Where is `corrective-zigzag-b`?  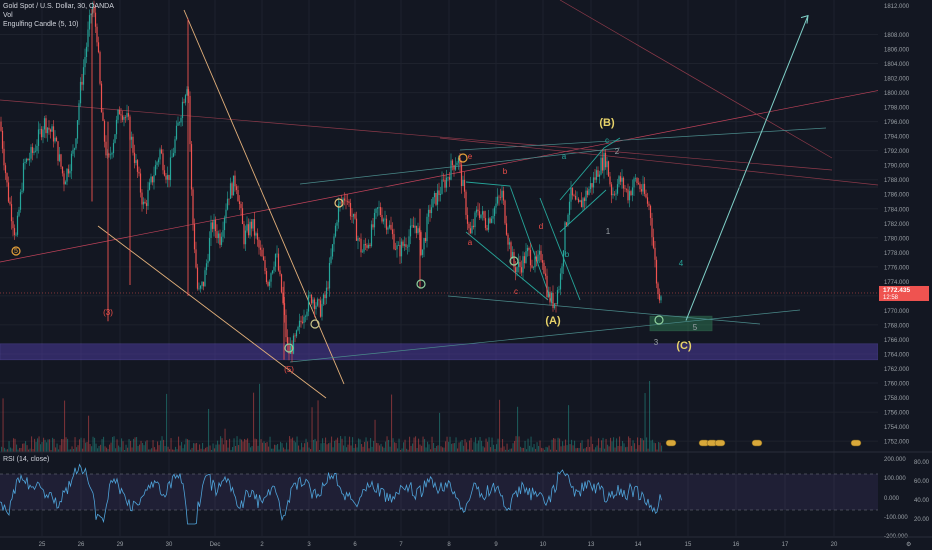
corrective-zigzag-b is located at coordinates (507, 266).